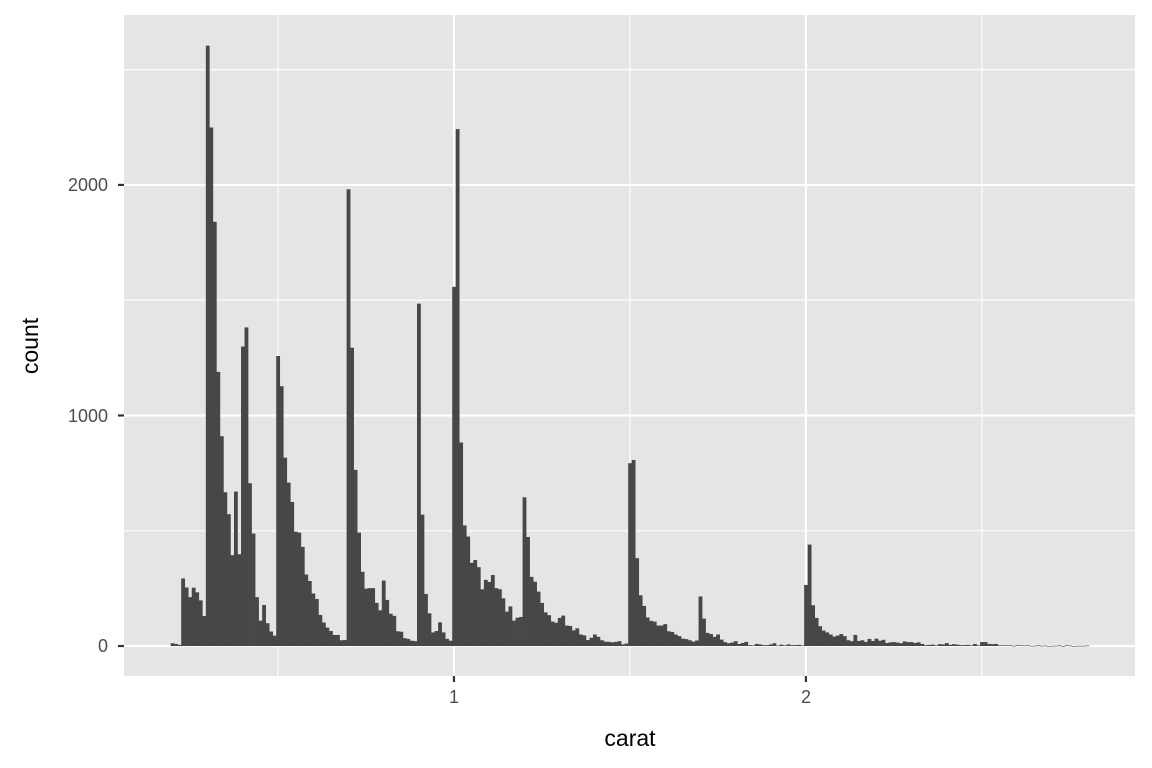 The width and height of the screenshot is (1152, 768). I want to click on y-axis-title: count, so click(30, 345).